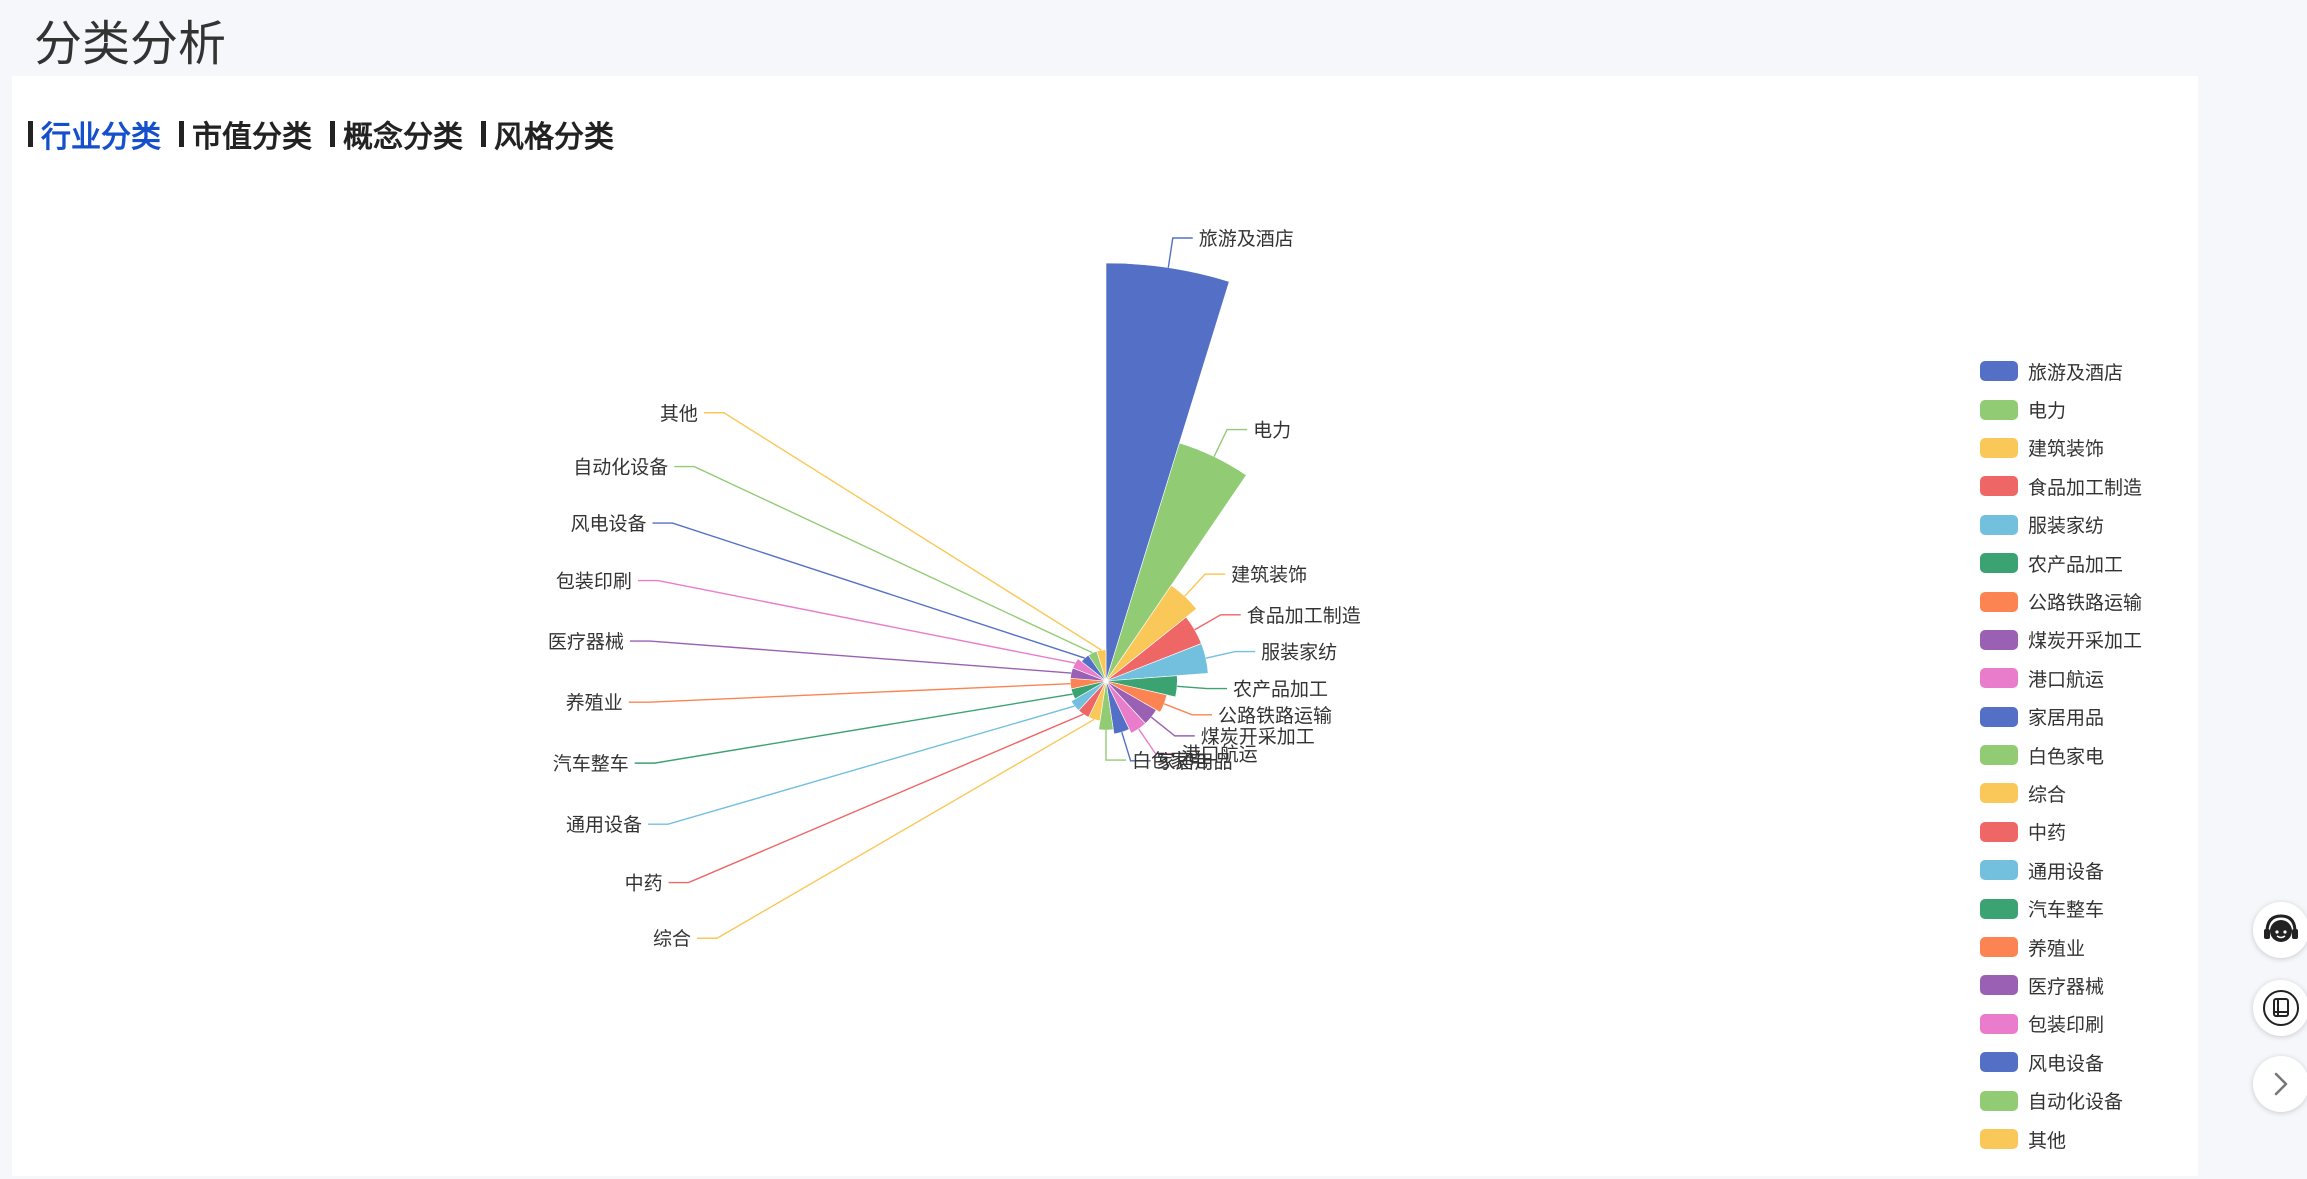  I want to click on legend-label: 医疗器械, so click(2066, 986).